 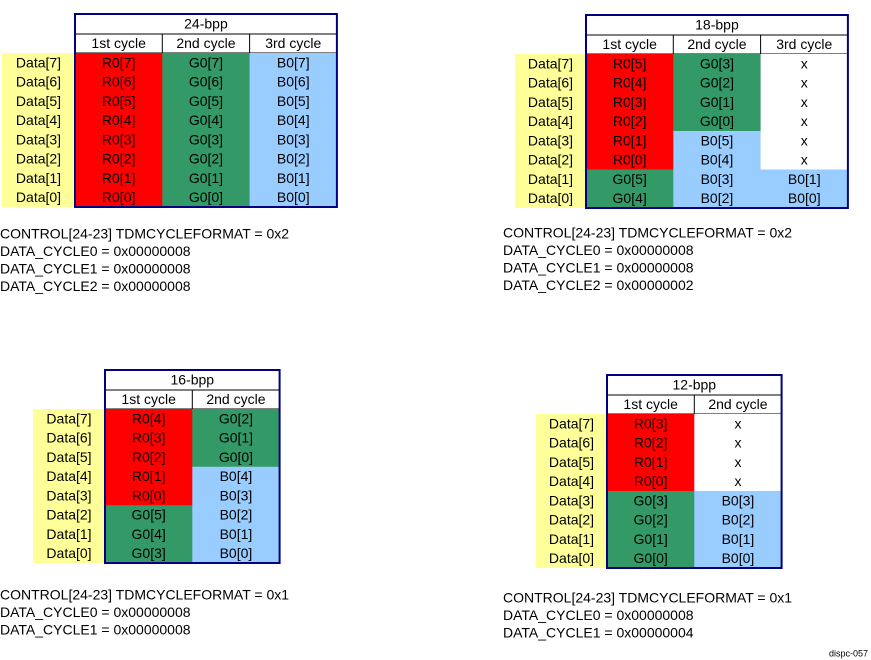 What do you see at coordinates (550, 179) in the screenshot?
I see `row-label: Data[1]` at bounding box center [550, 179].